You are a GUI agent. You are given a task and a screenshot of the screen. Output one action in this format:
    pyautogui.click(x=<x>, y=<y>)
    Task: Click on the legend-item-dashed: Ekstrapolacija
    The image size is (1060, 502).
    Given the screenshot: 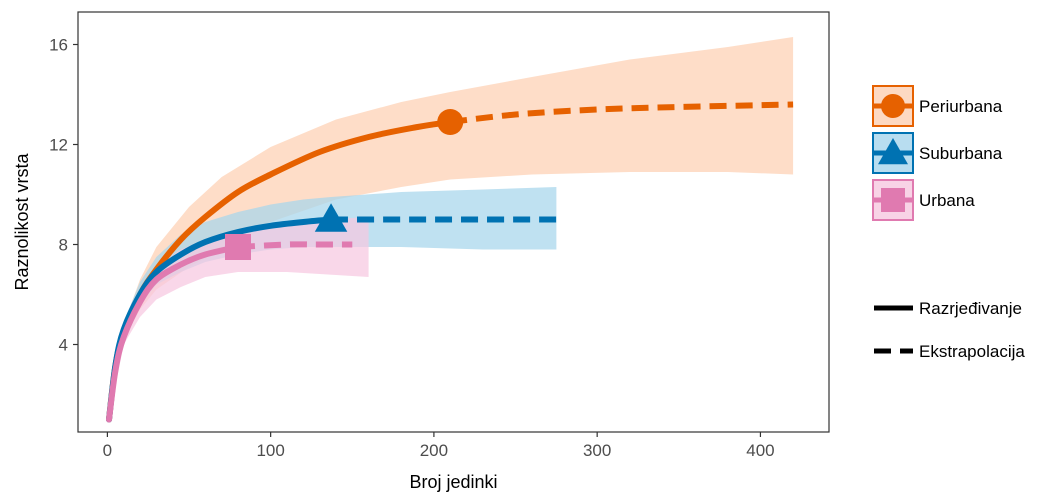 What is the action you would take?
    pyautogui.click(x=949, y=351)
    